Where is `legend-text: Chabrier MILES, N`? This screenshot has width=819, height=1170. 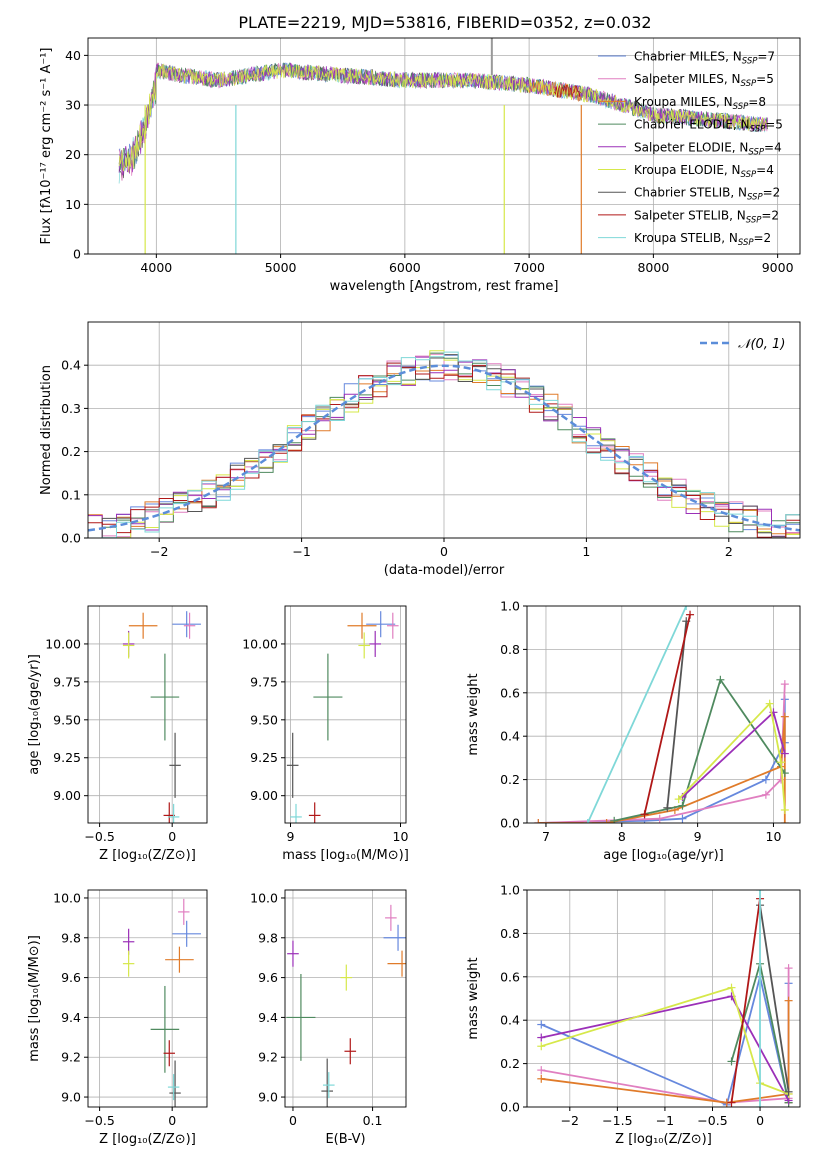 legend-text: Chabrier MILES, N is located at coordinates (688, 57).